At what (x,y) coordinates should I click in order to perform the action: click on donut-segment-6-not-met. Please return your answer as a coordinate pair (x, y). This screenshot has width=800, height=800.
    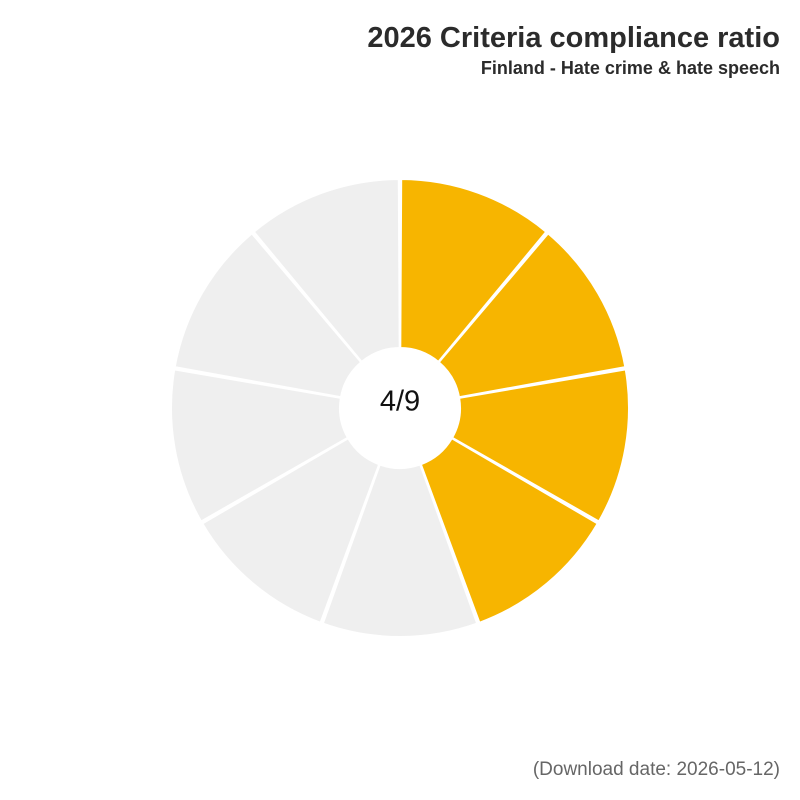
    Looking at the image, I should click on (291, 530).